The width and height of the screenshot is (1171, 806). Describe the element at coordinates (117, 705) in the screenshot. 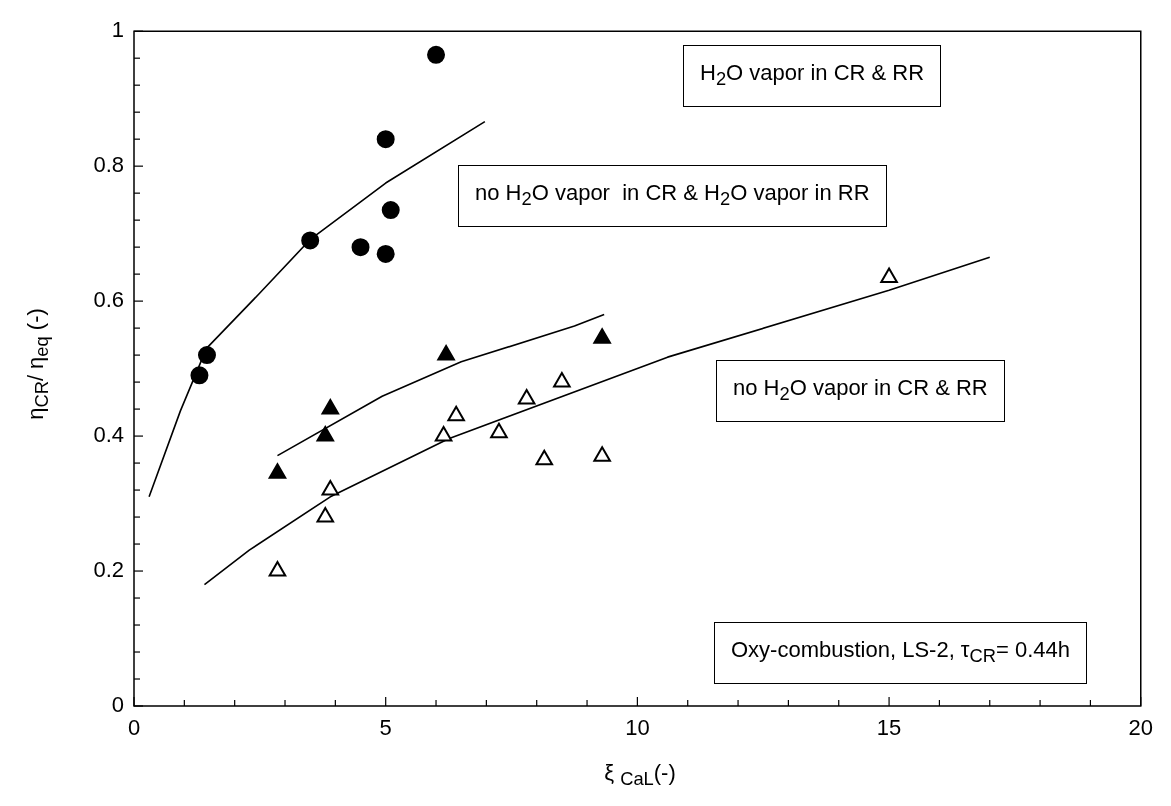

I see `y-tick-label: 0` at that location.